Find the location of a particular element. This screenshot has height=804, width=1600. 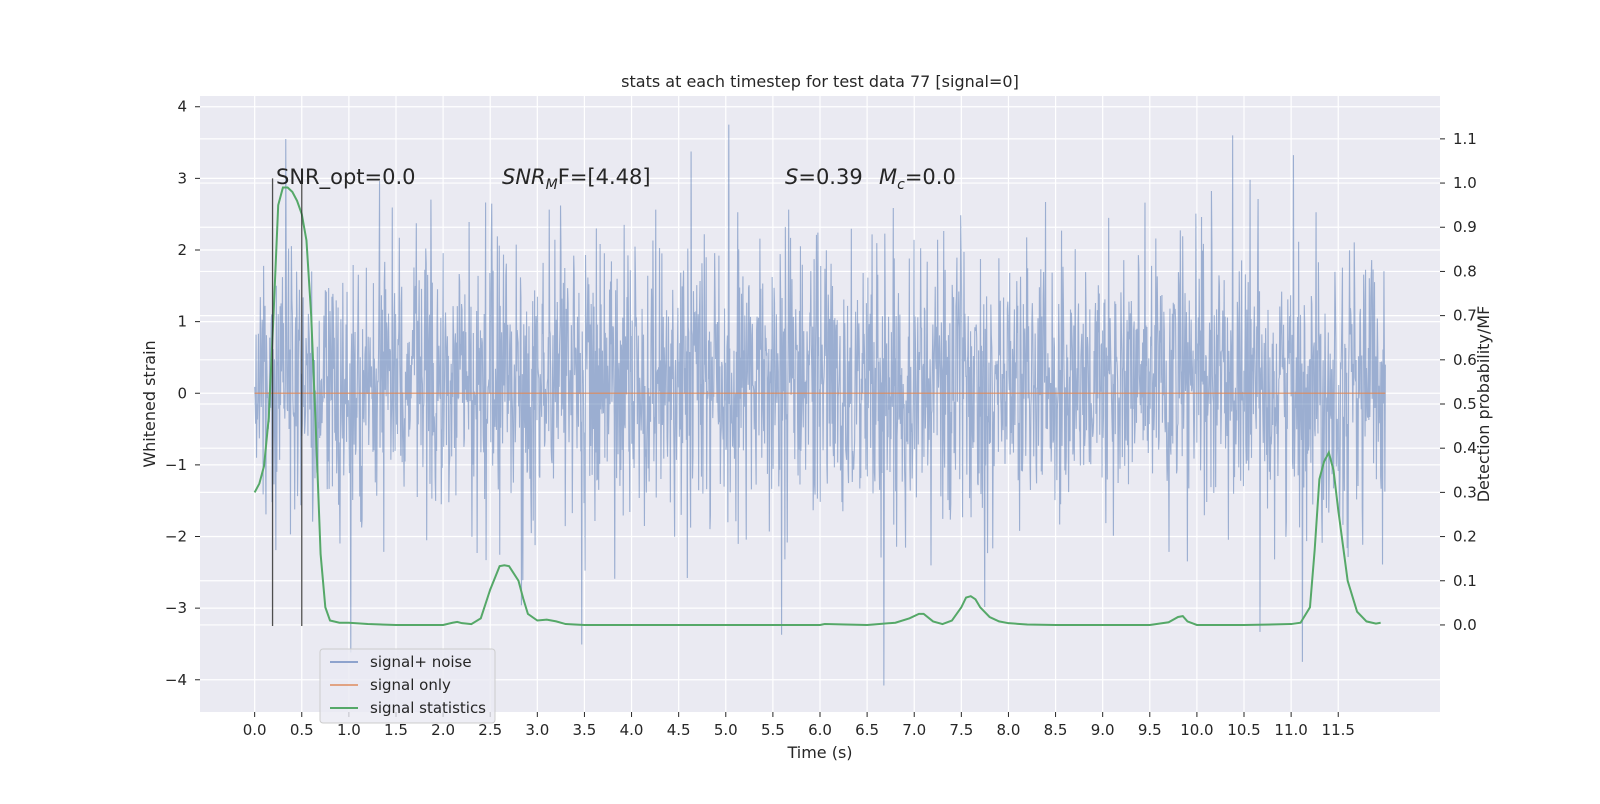

y-left-tick-label: 4 is located at coordinates (182, 107).